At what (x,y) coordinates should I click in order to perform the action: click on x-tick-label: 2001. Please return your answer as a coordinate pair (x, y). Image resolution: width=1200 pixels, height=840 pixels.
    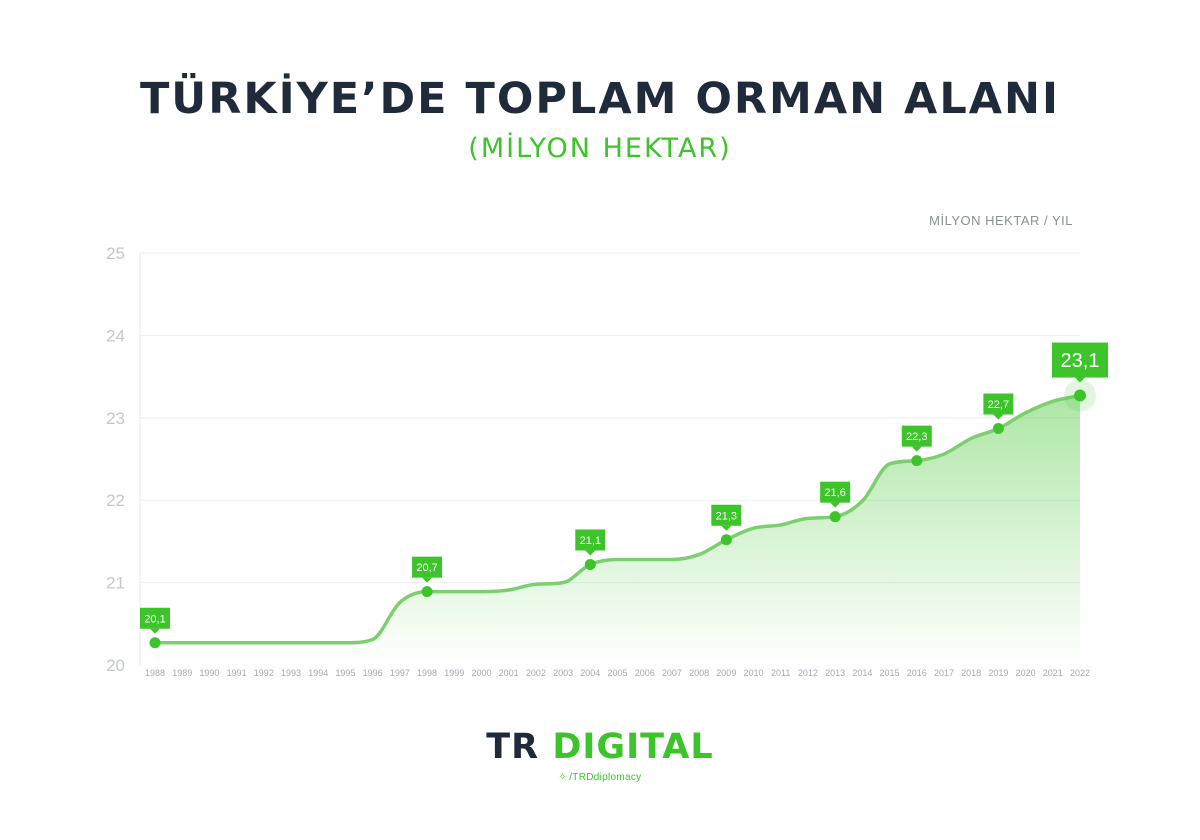
    Looking at the image, I should click on (509, 673).